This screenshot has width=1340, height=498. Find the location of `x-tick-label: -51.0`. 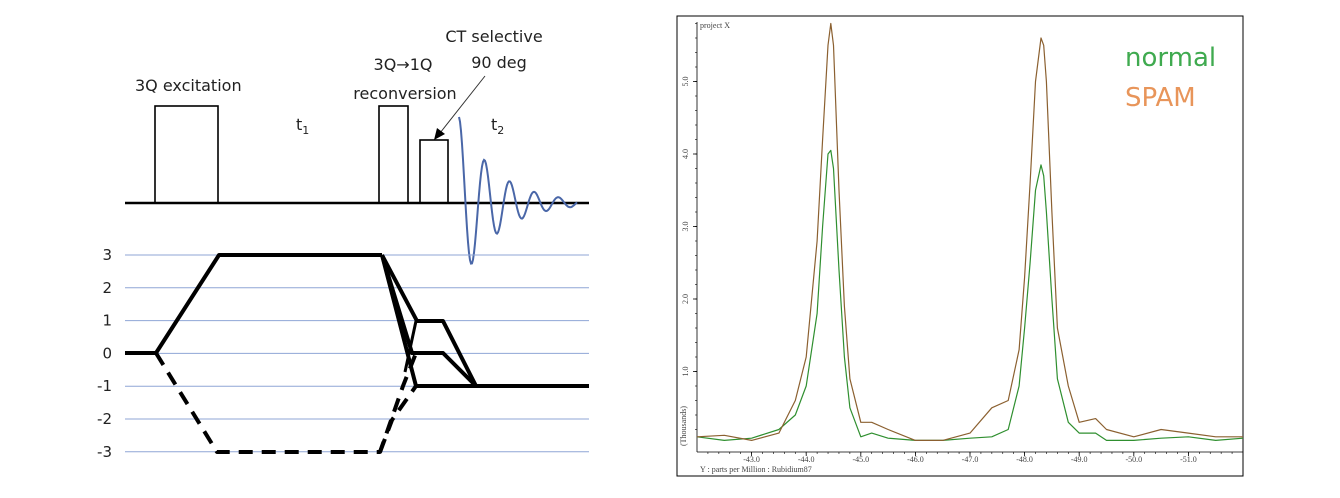

x-tick-label: -51.0 is located at coordinates (1188, 459).